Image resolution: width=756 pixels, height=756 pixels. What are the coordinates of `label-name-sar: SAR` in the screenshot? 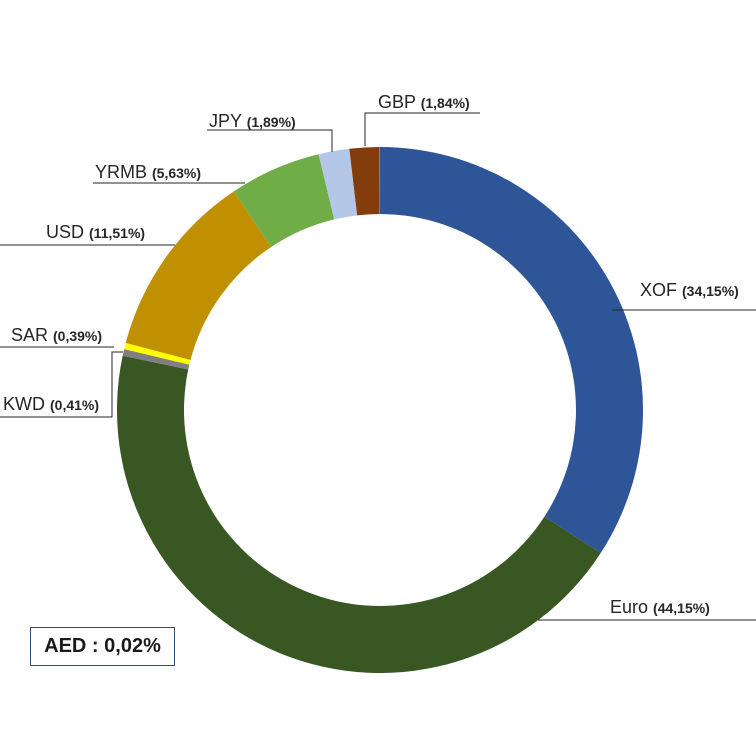 It's located at (32, 335).